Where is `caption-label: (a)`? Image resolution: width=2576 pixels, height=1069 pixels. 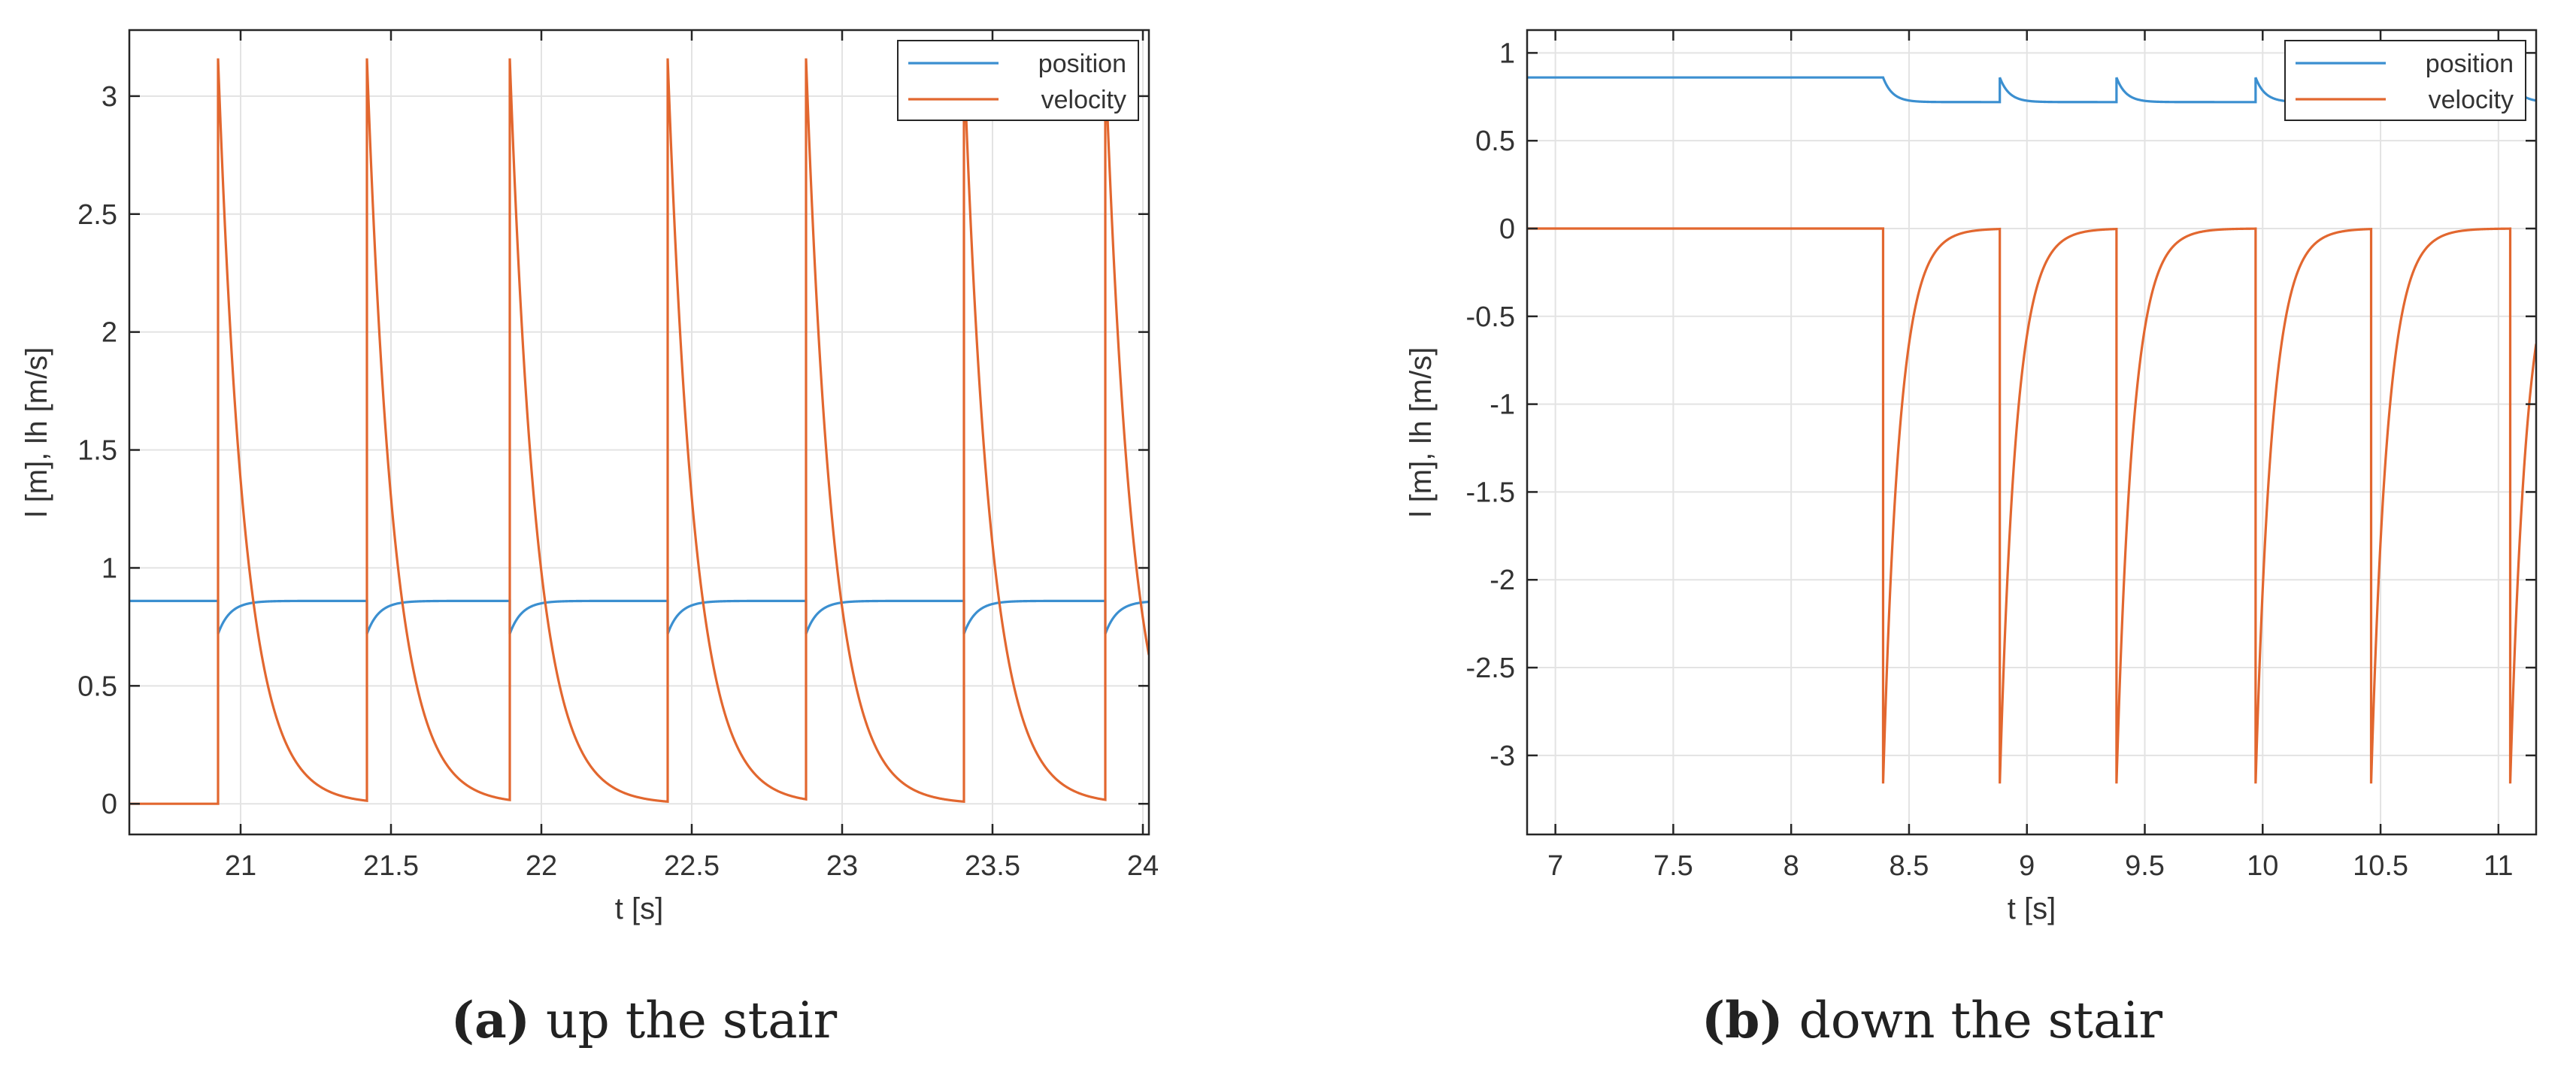 caption-label: (a) is located at coordinates (490, 1020).